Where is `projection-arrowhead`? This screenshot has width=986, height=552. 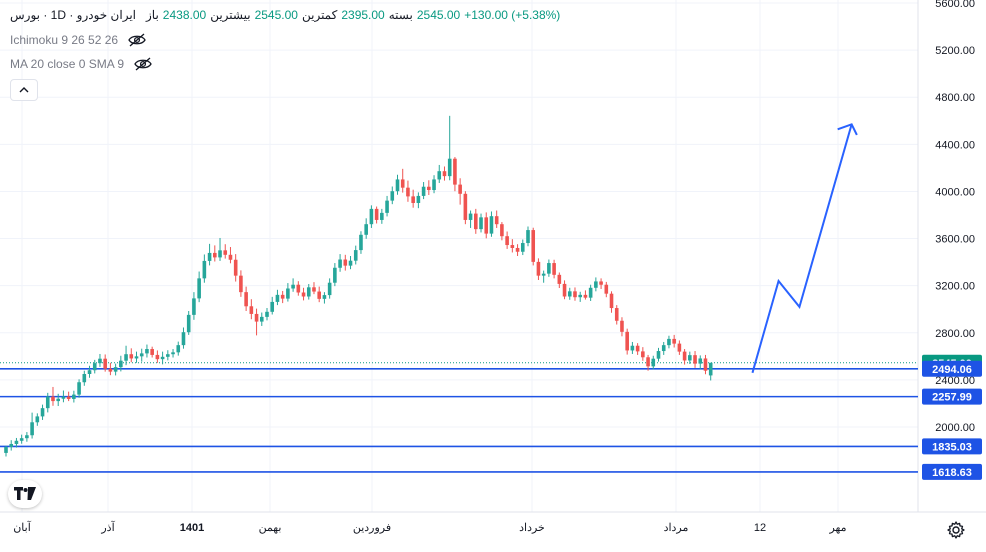
projection-arrowhead is located at coordinates (847, 129).